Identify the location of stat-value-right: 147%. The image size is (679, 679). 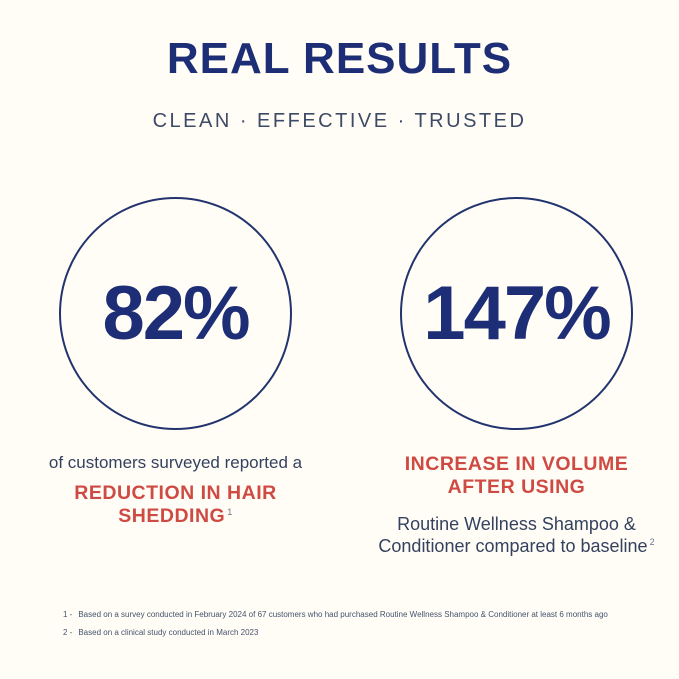
(517, 313).